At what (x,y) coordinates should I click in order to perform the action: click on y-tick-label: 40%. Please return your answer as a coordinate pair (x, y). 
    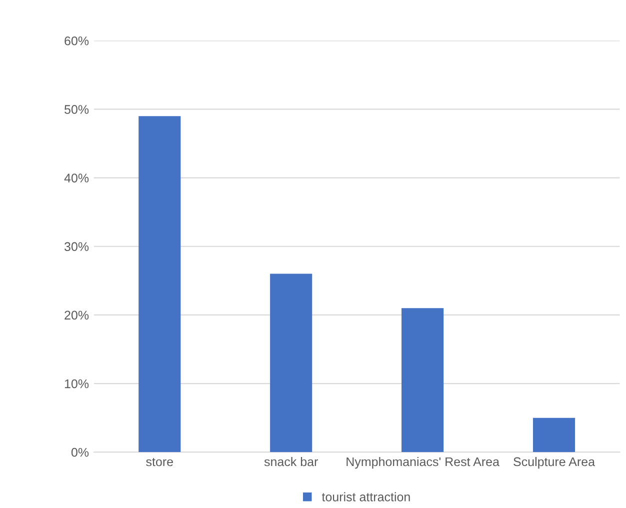
    Looking at the image, I should click on (76, 178).